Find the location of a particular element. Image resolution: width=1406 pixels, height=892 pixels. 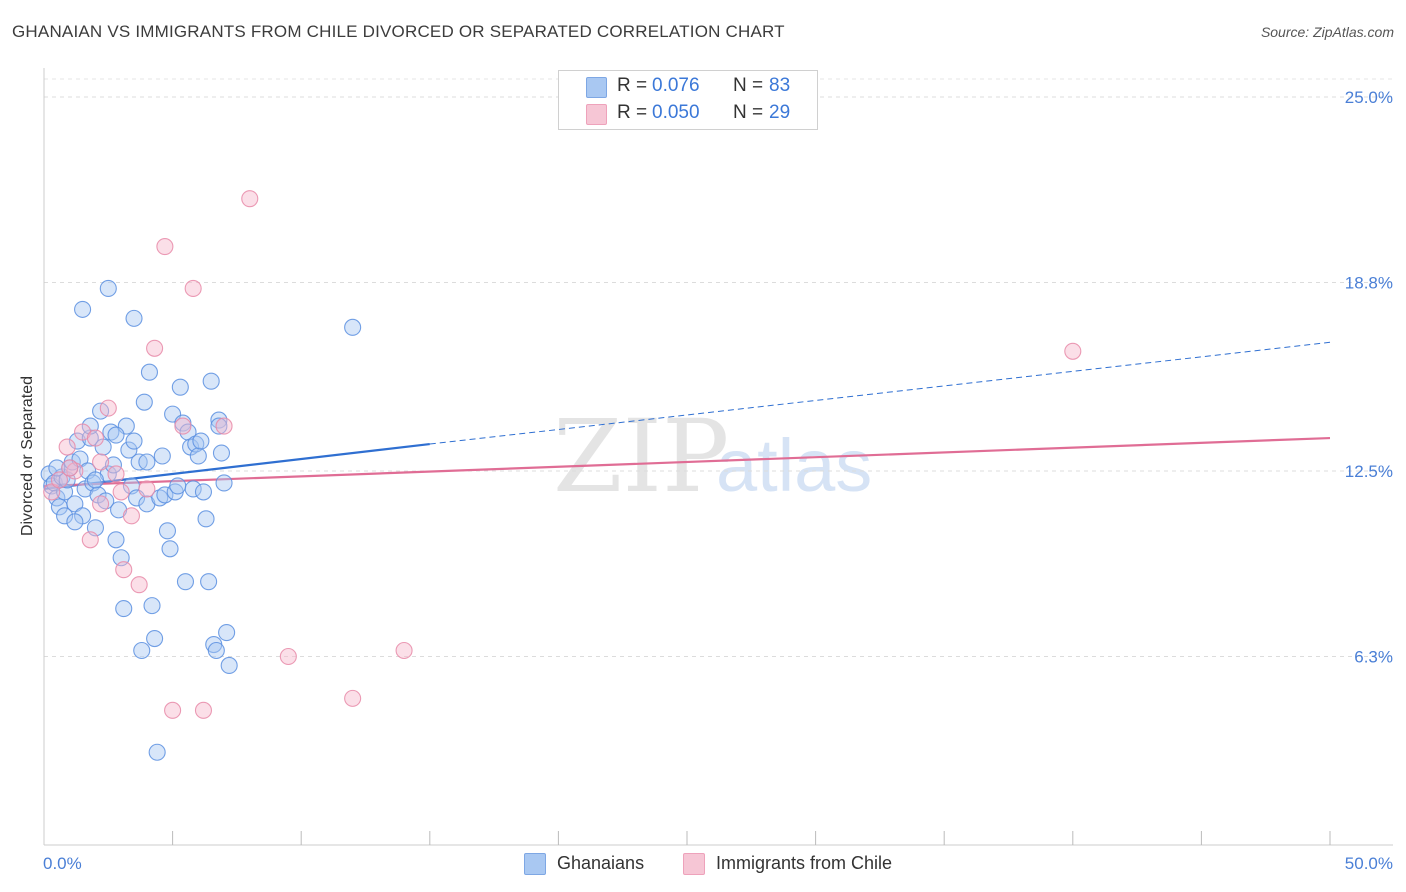

correlation-legend: R = 0.076 N = 83 R = 0.050 N = 29 is located at coordinates (688, 100).